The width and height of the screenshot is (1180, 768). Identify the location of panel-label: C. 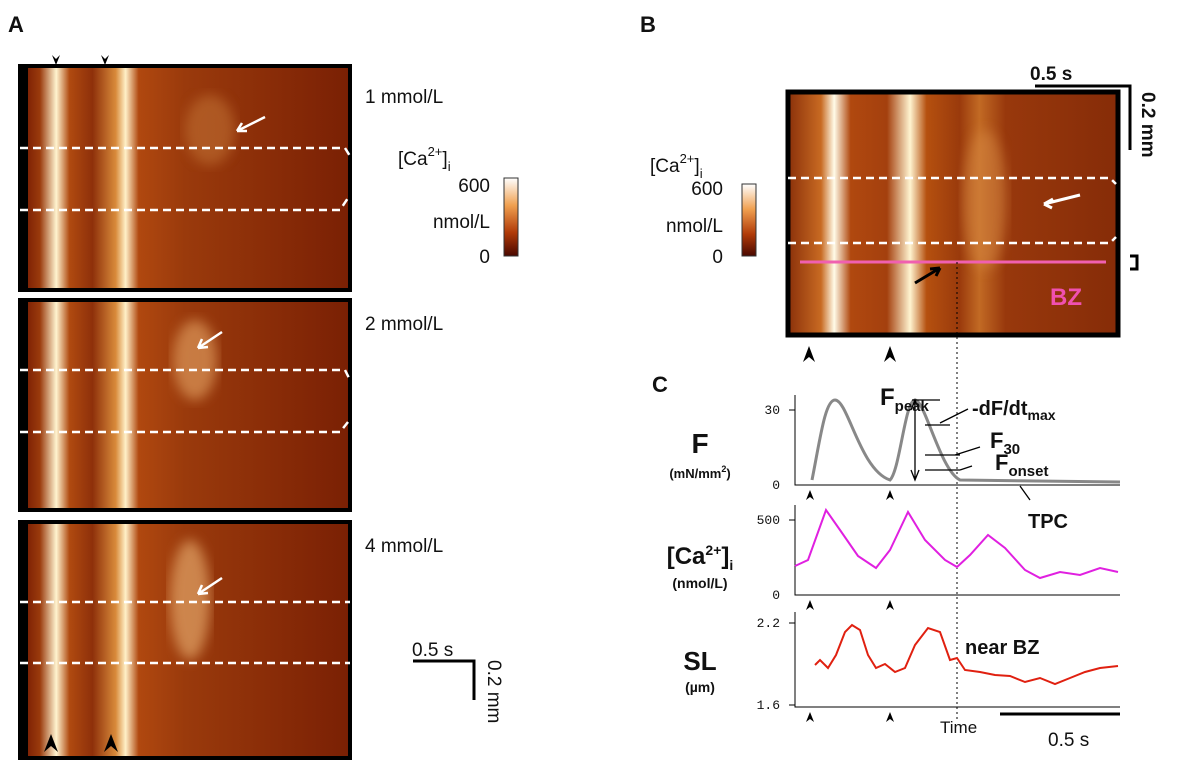
(660, 384).